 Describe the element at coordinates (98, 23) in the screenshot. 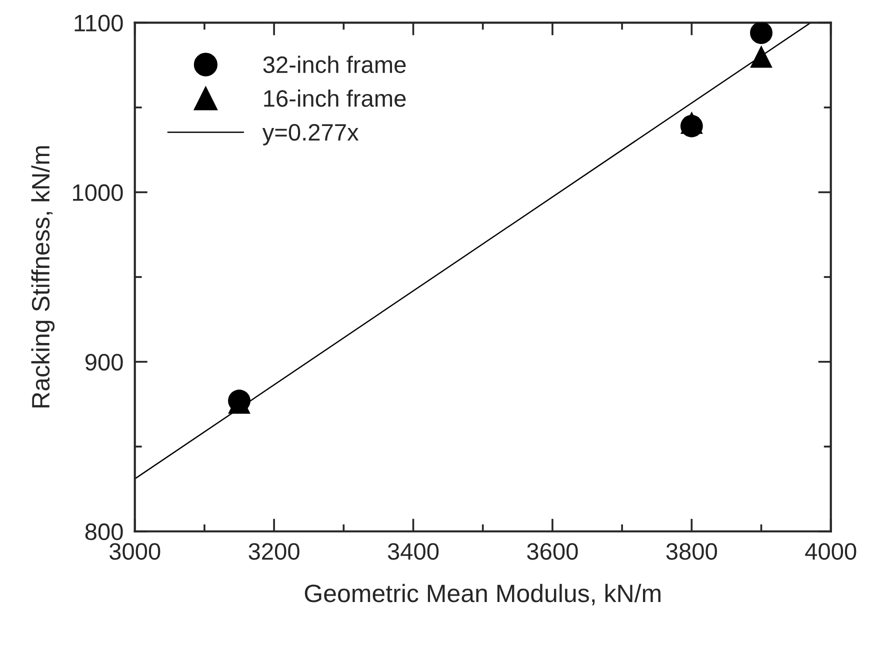

I see `y-tick-label: 1100` at that location.